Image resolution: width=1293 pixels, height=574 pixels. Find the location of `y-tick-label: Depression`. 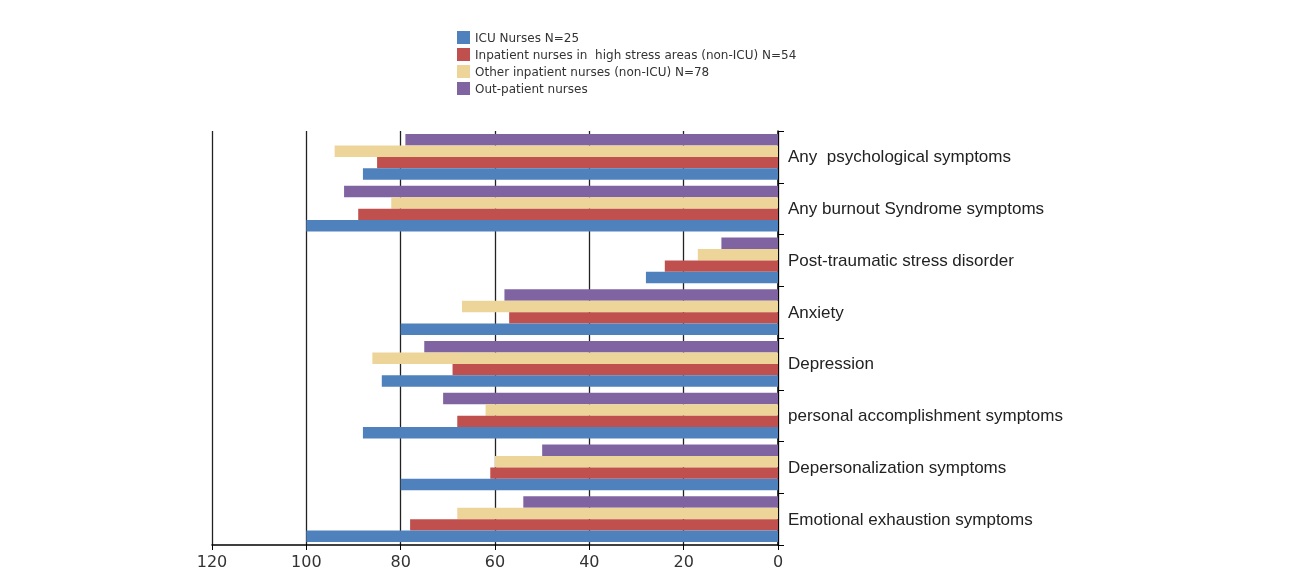

y-tick-label: Depression is located at coordinates (831, 364).